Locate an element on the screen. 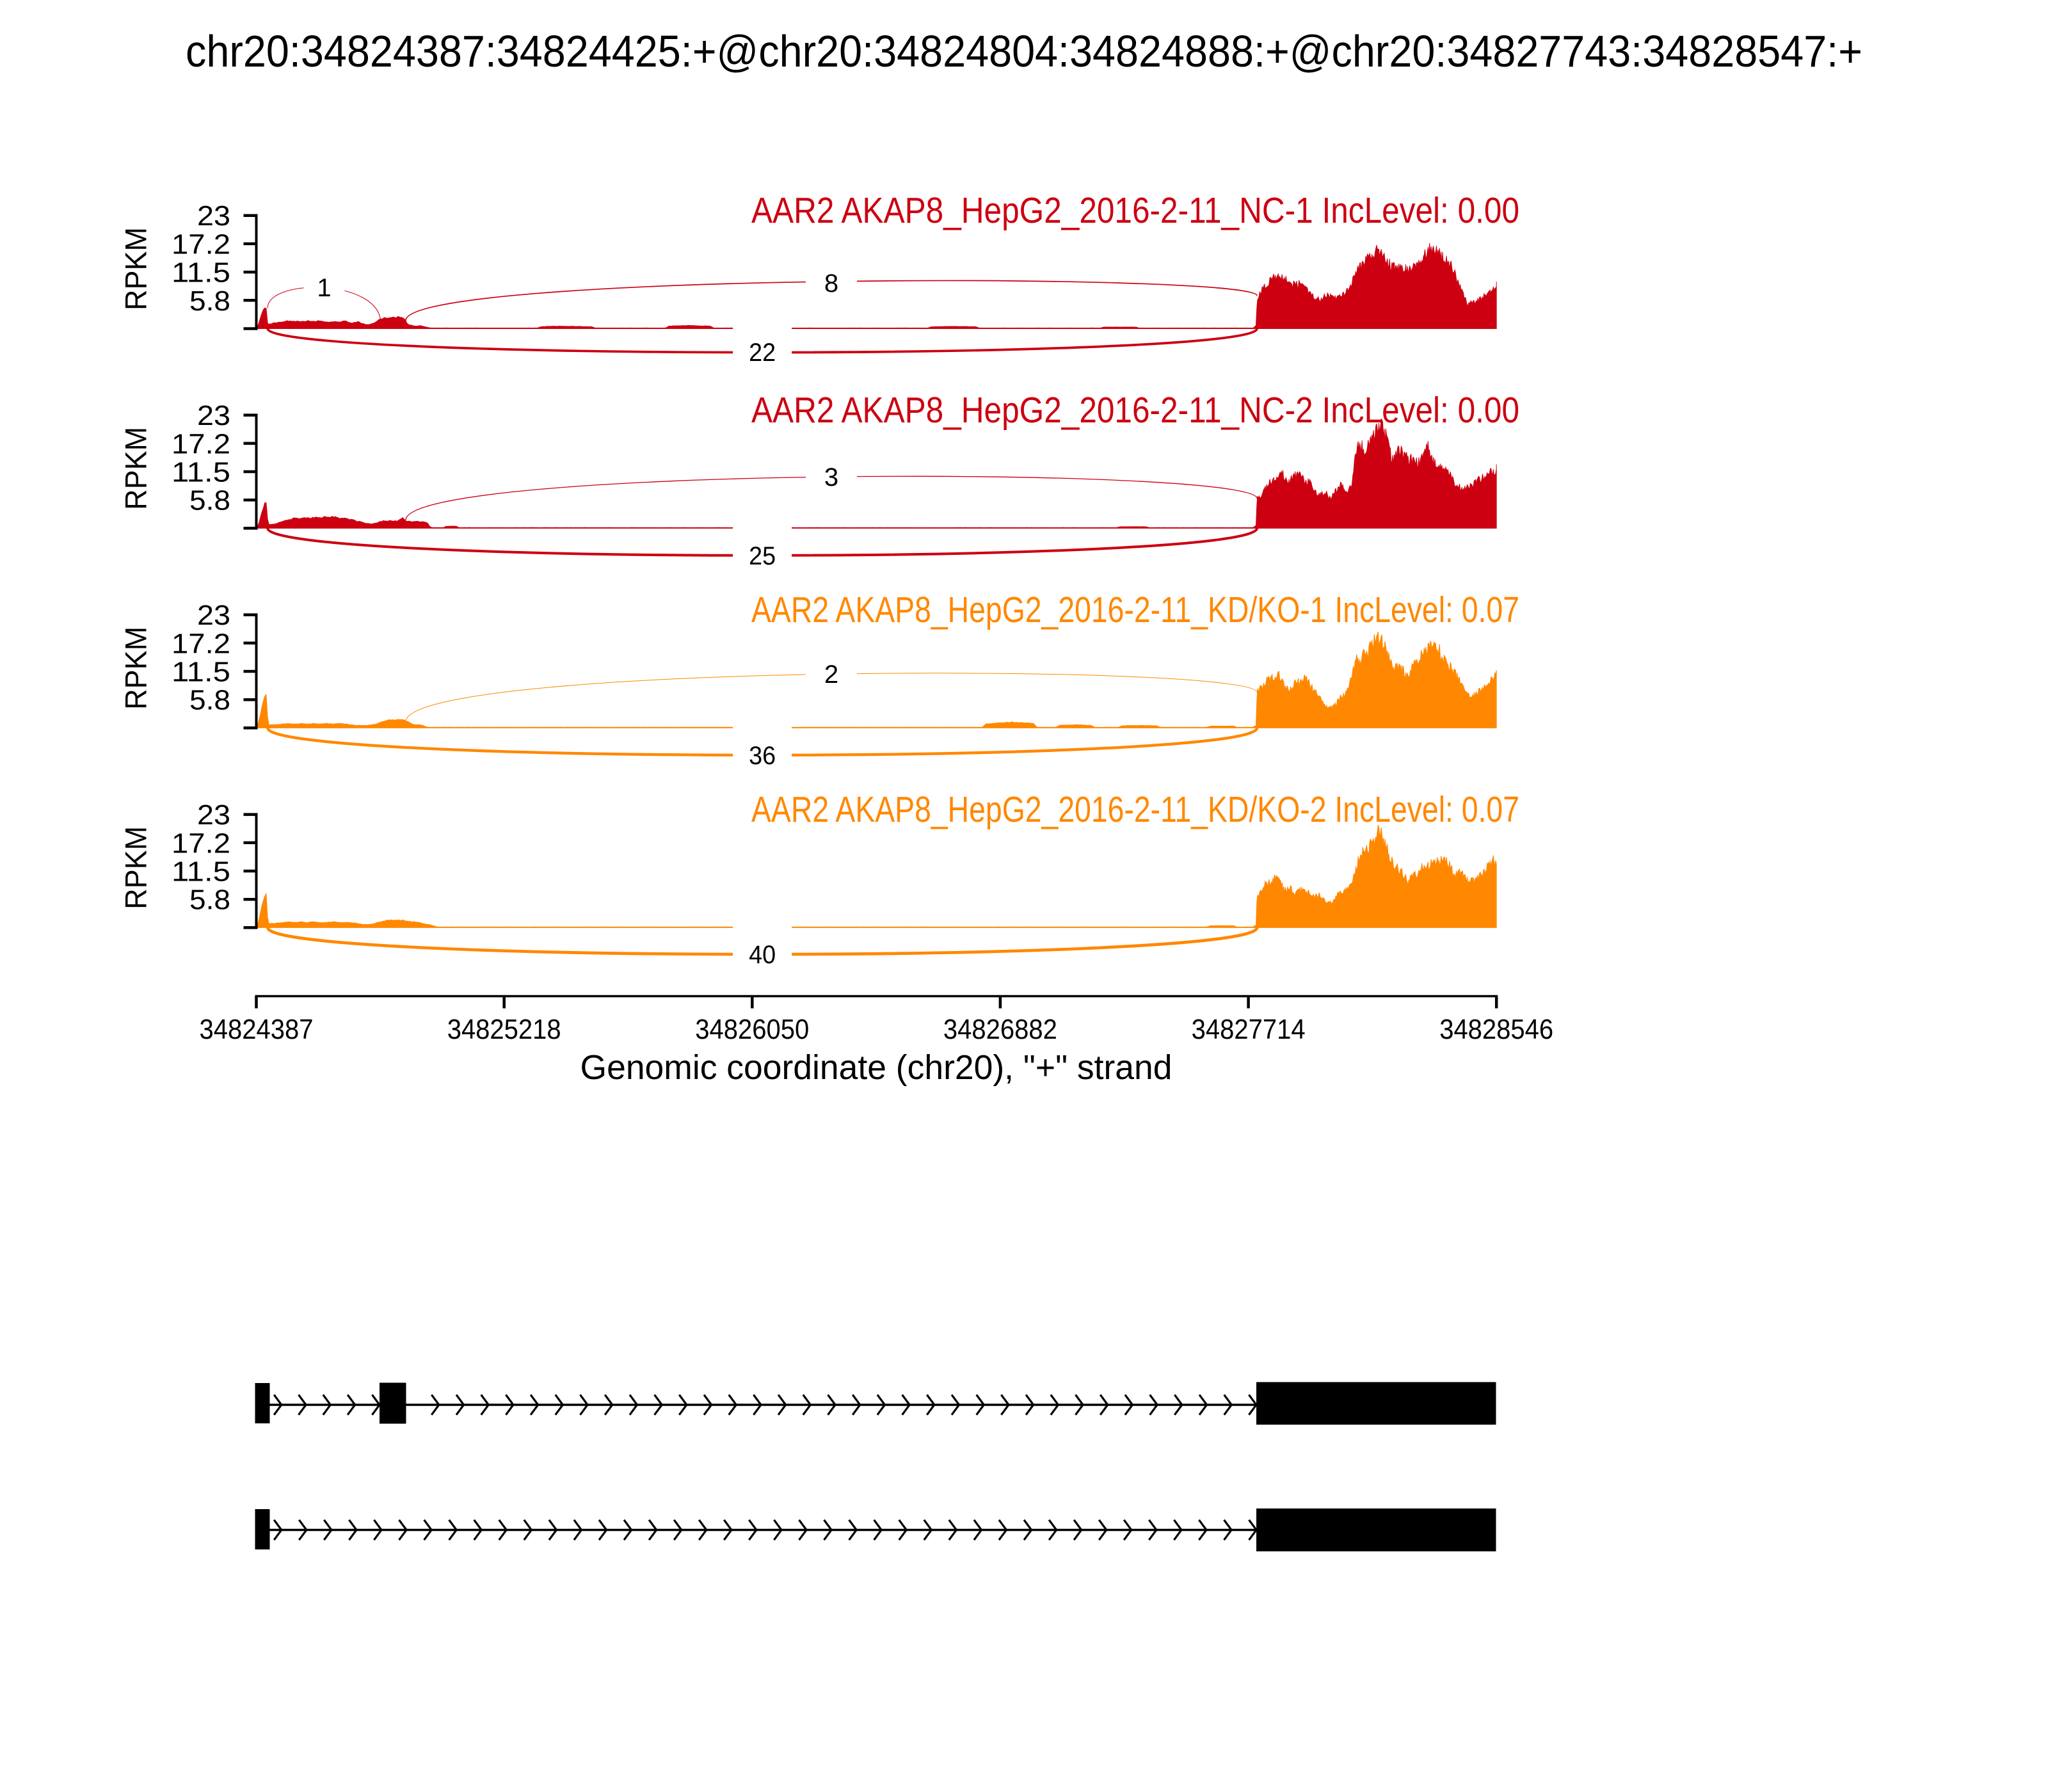 The height and width of the screenshot is (1792, 2048). svg-text: 34826882 is located at coordinates (1000, 1029).